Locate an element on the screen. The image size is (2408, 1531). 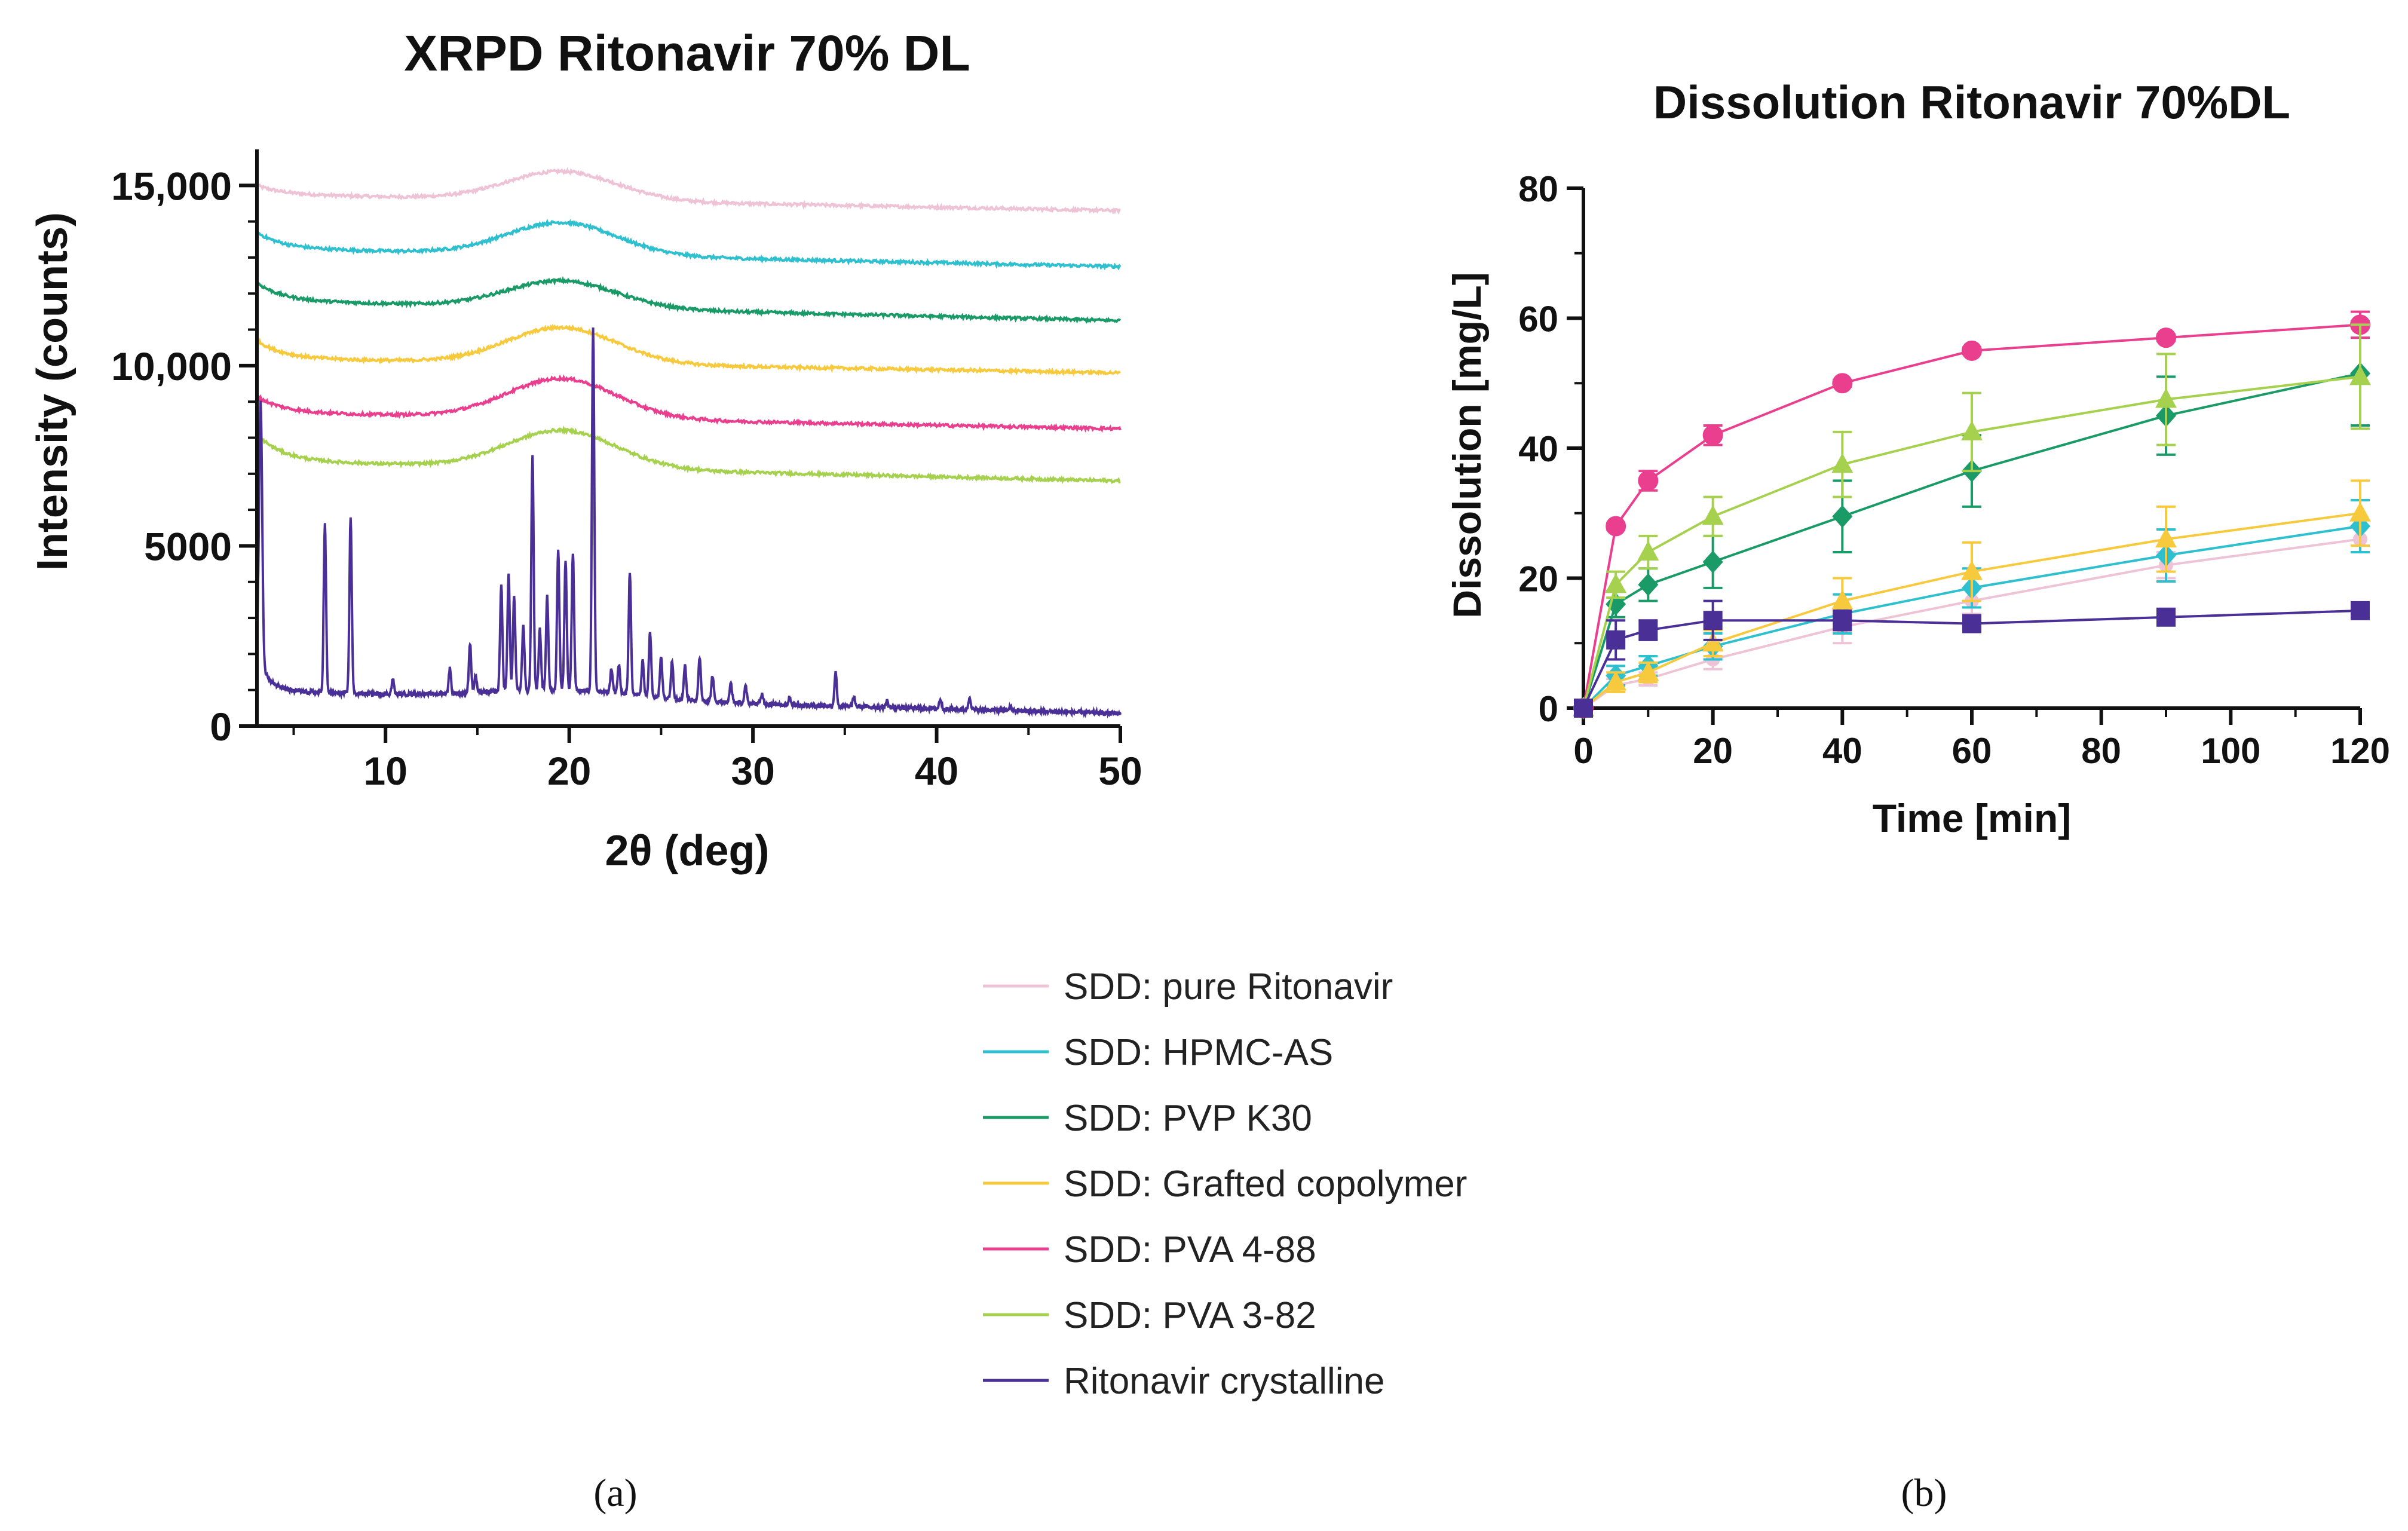
xrpd-x-tick-label: 20 is located at coordinates (569, 771).